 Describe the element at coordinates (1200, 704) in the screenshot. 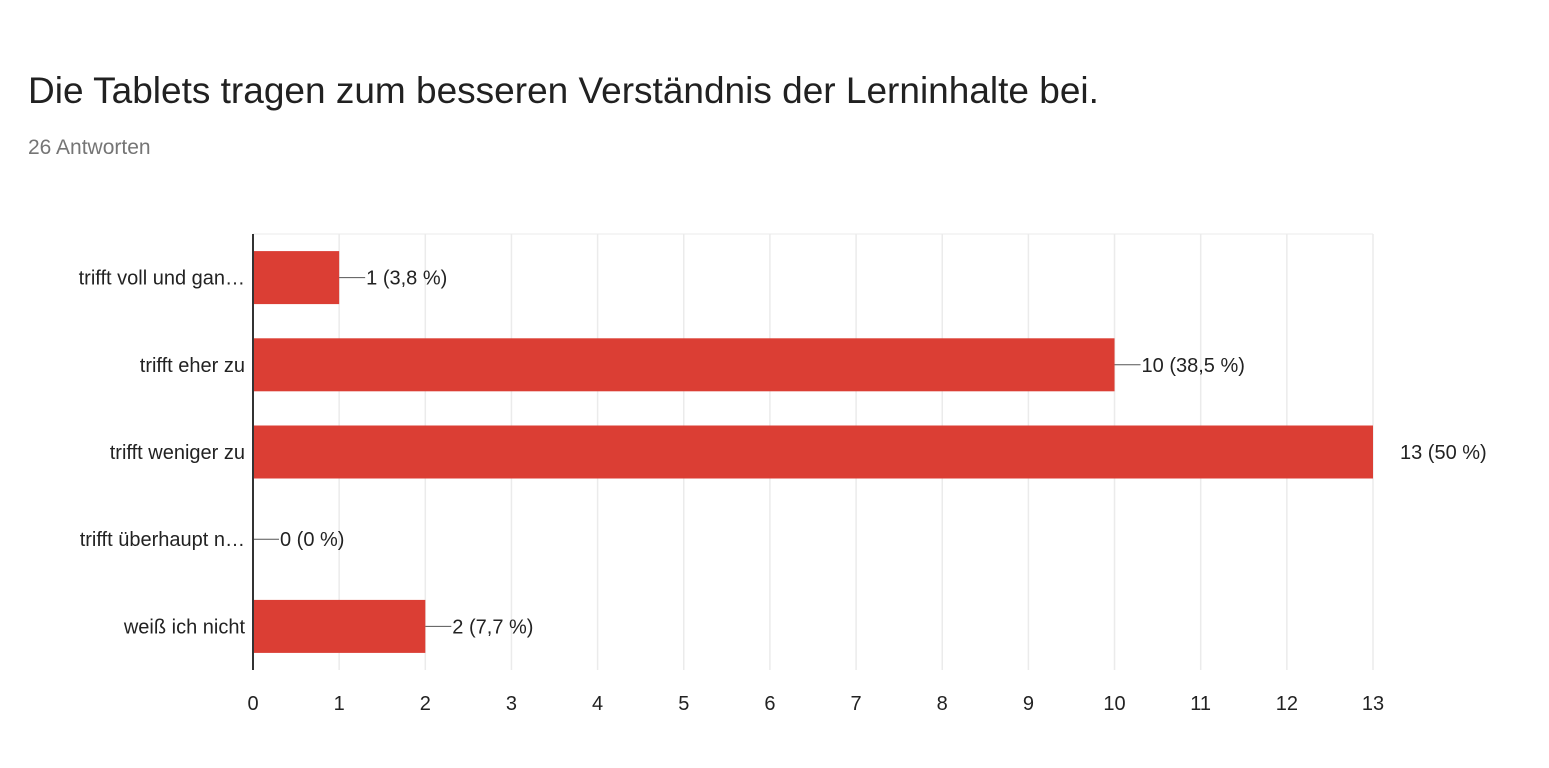

I see `x-tick-label: 11` at that location.